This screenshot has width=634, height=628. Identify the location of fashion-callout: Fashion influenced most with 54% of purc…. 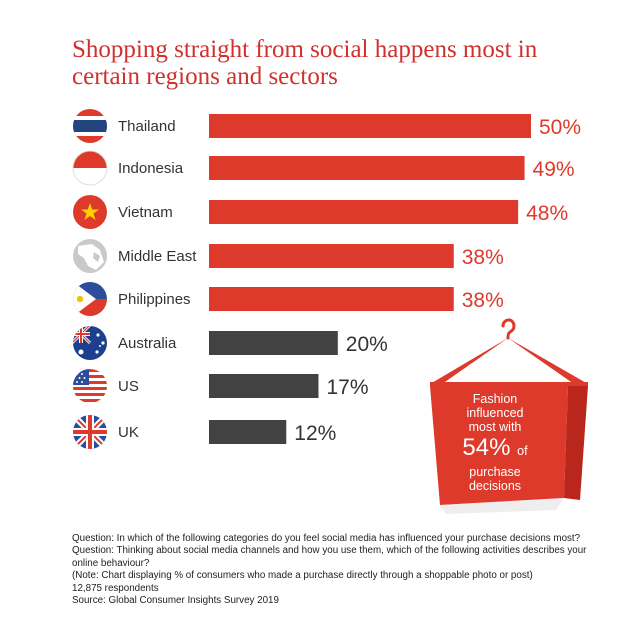
(495, 442).